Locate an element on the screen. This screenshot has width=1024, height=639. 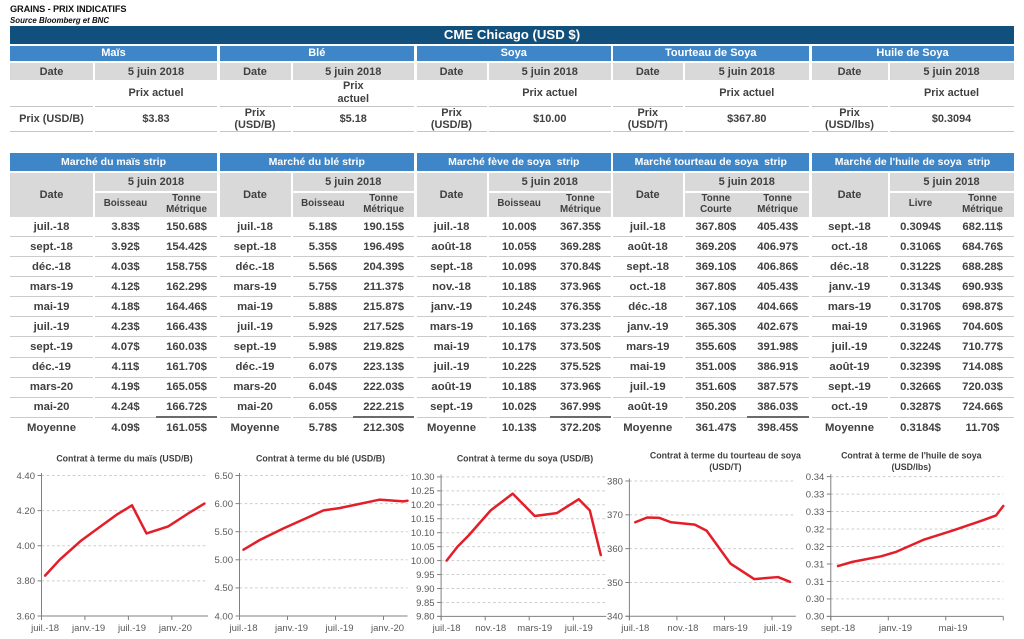
svg-text: 4.20 is located at coordinates (26, 511).